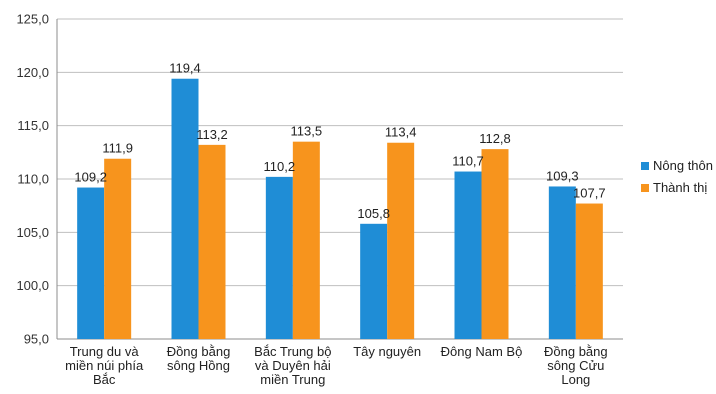 This screenshot has width=716, height=394. Describe the element at coordinates (185, 68) in the screenshot. I see `data-label: 119,4` at that location.